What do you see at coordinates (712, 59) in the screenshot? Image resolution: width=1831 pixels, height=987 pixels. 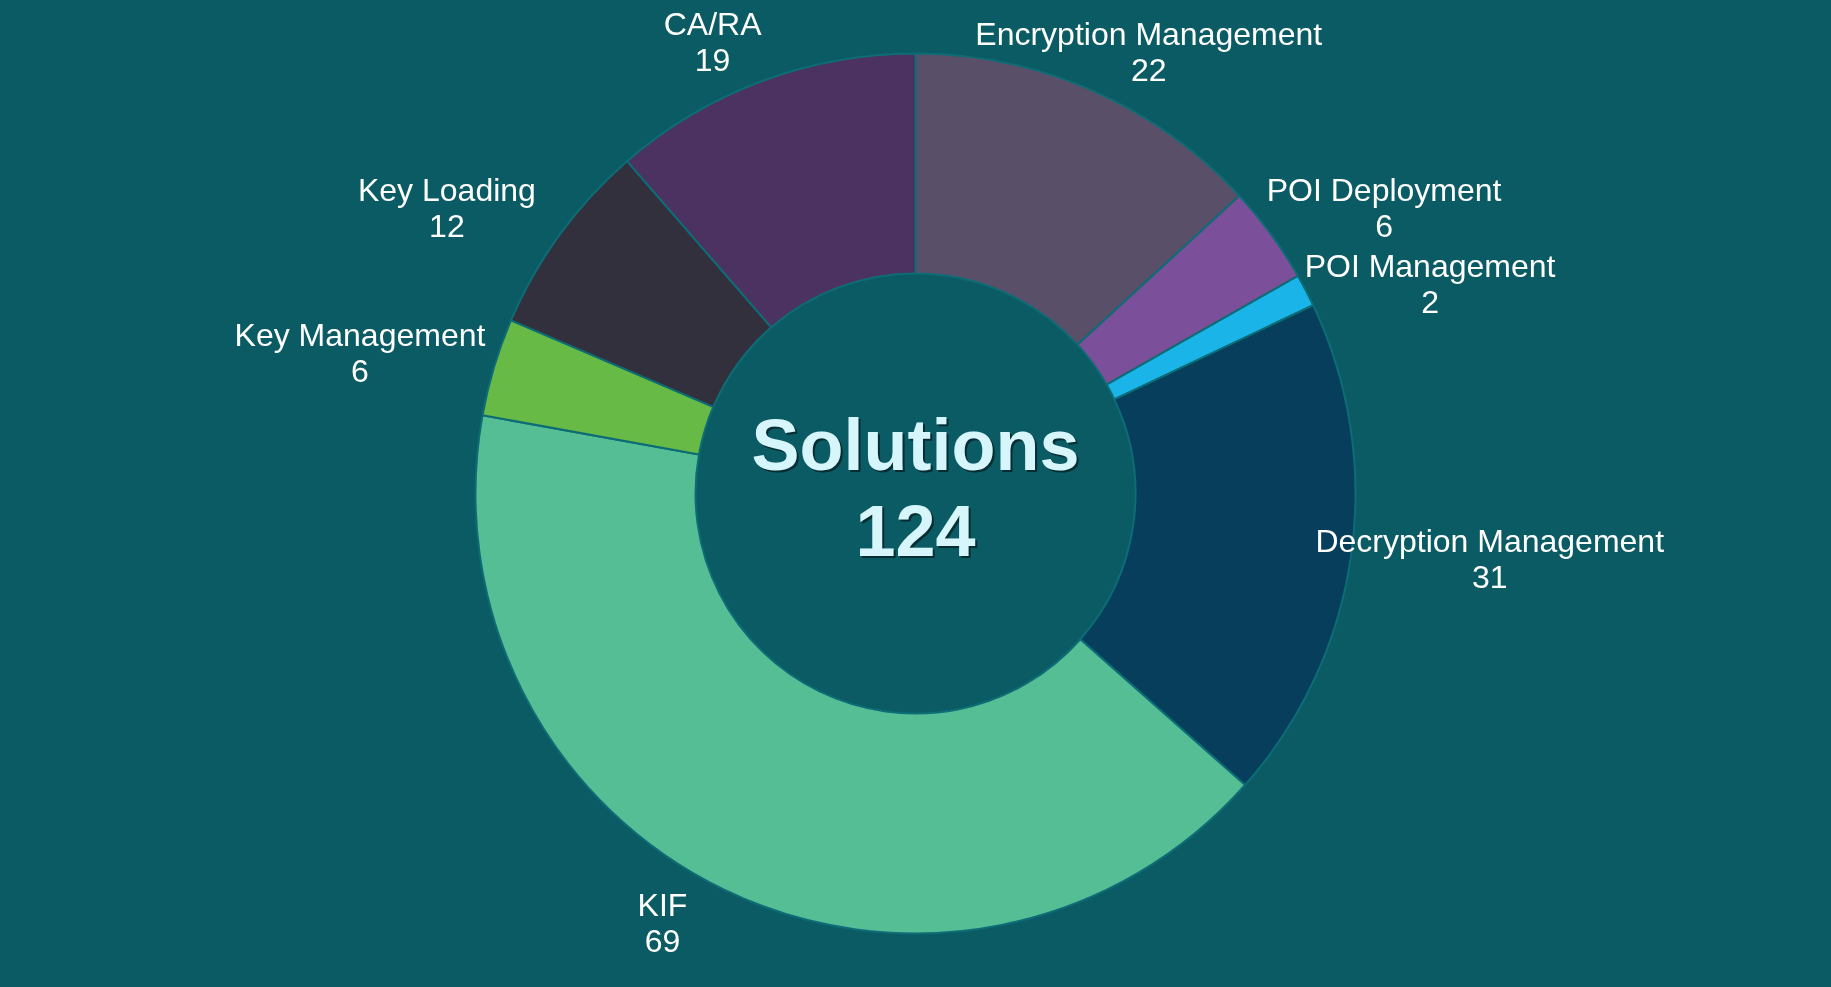 I see `data-label: 19` at bounding box center [712, 59].